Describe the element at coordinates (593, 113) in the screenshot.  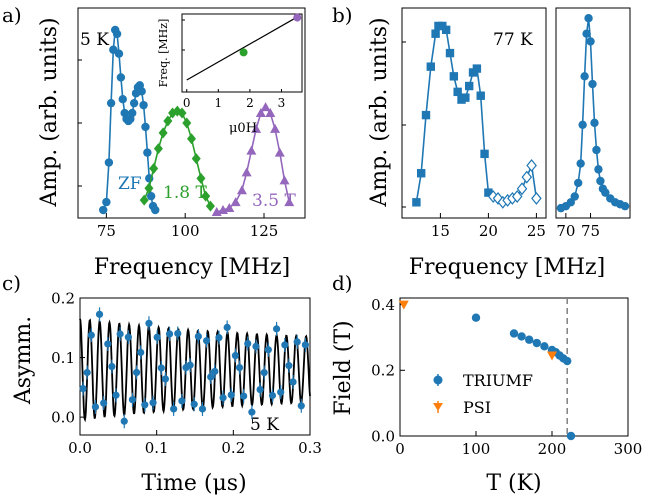
I see `panel-b-right-frame` at that location.